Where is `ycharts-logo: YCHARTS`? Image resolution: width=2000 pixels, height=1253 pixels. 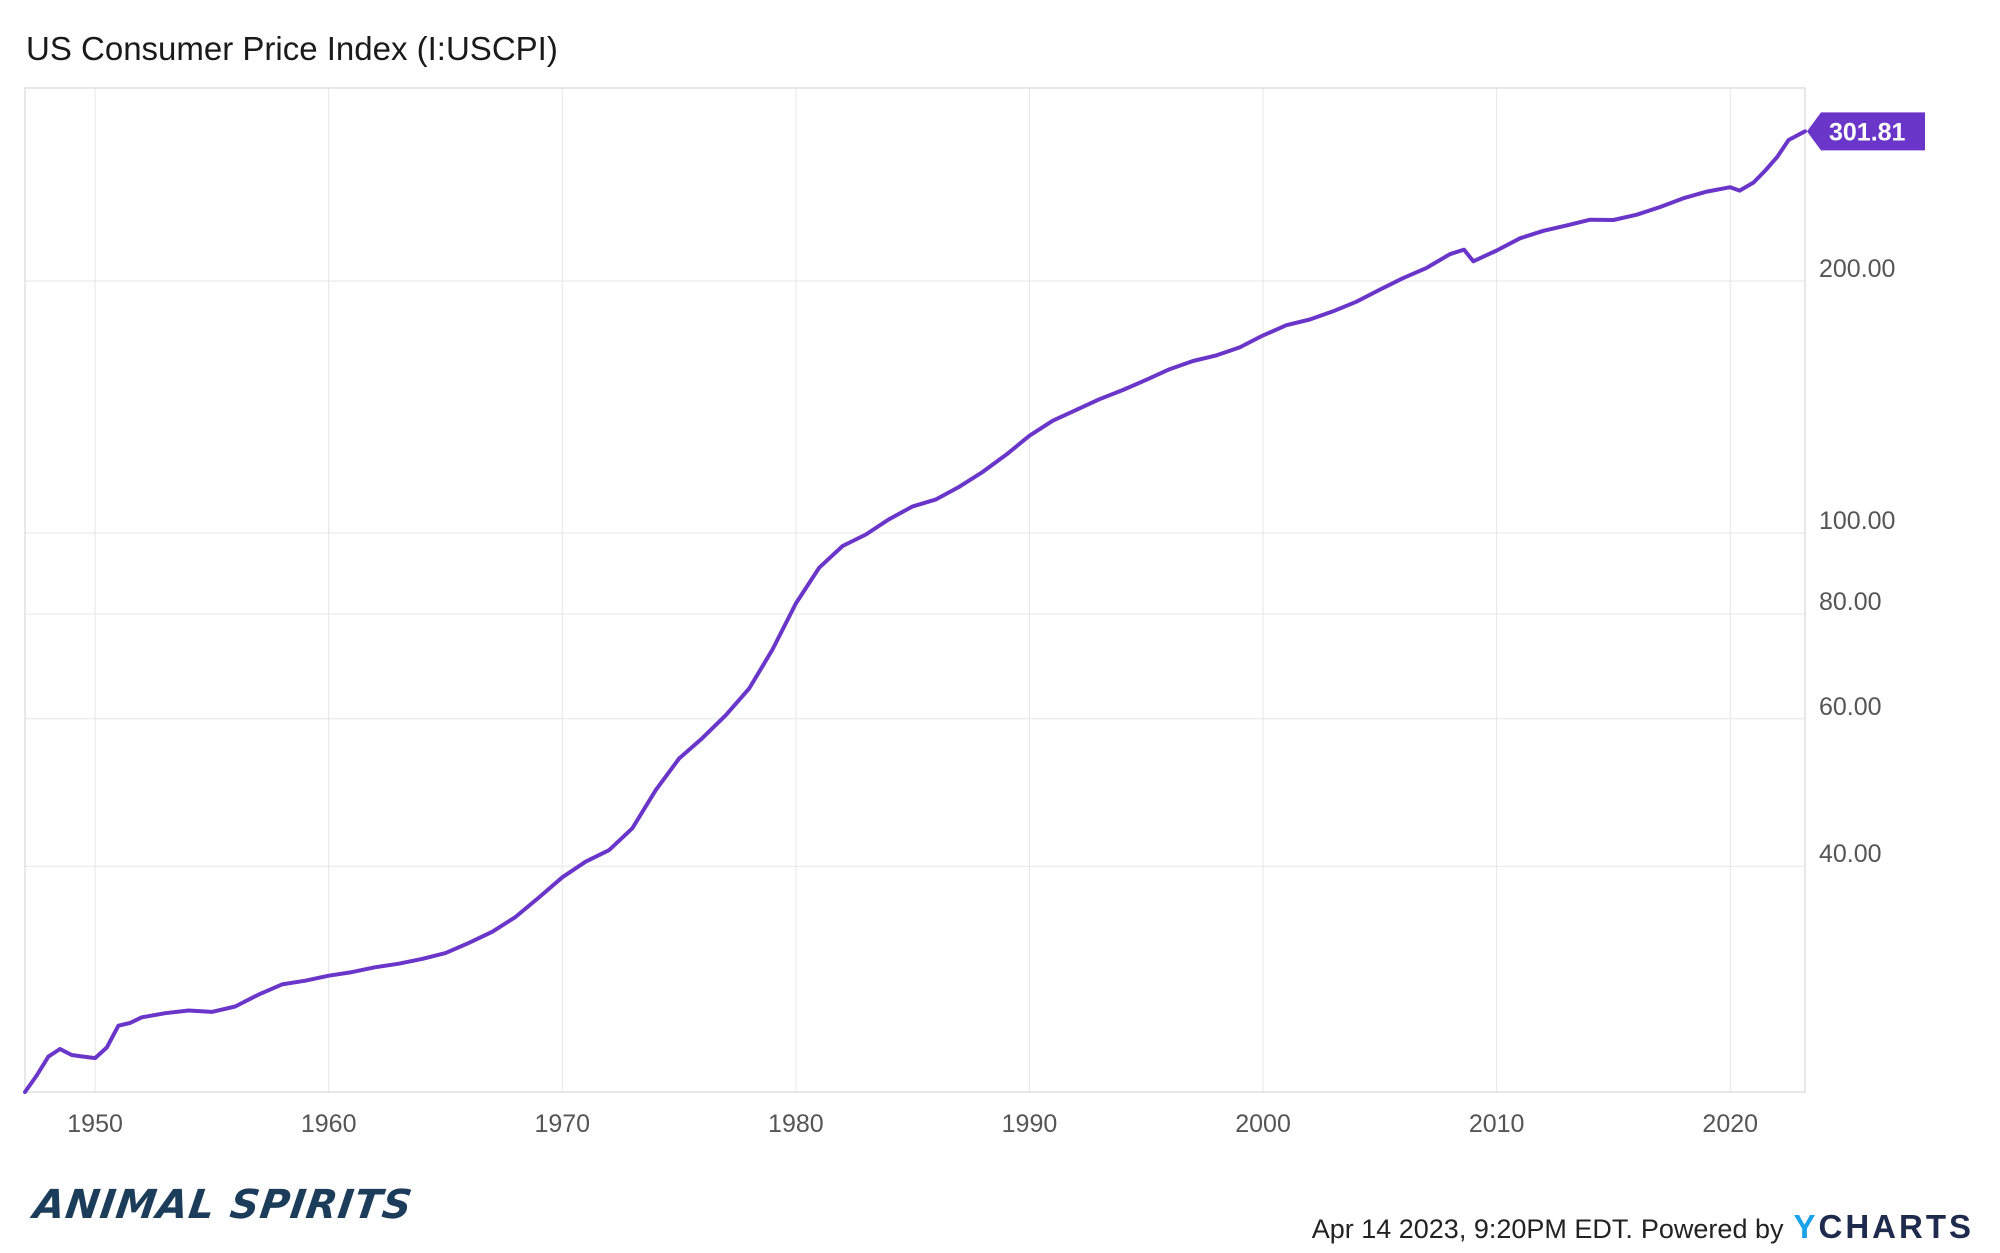
ycharts-logo: YCHARTS is located at coordinates (1883, 1227).